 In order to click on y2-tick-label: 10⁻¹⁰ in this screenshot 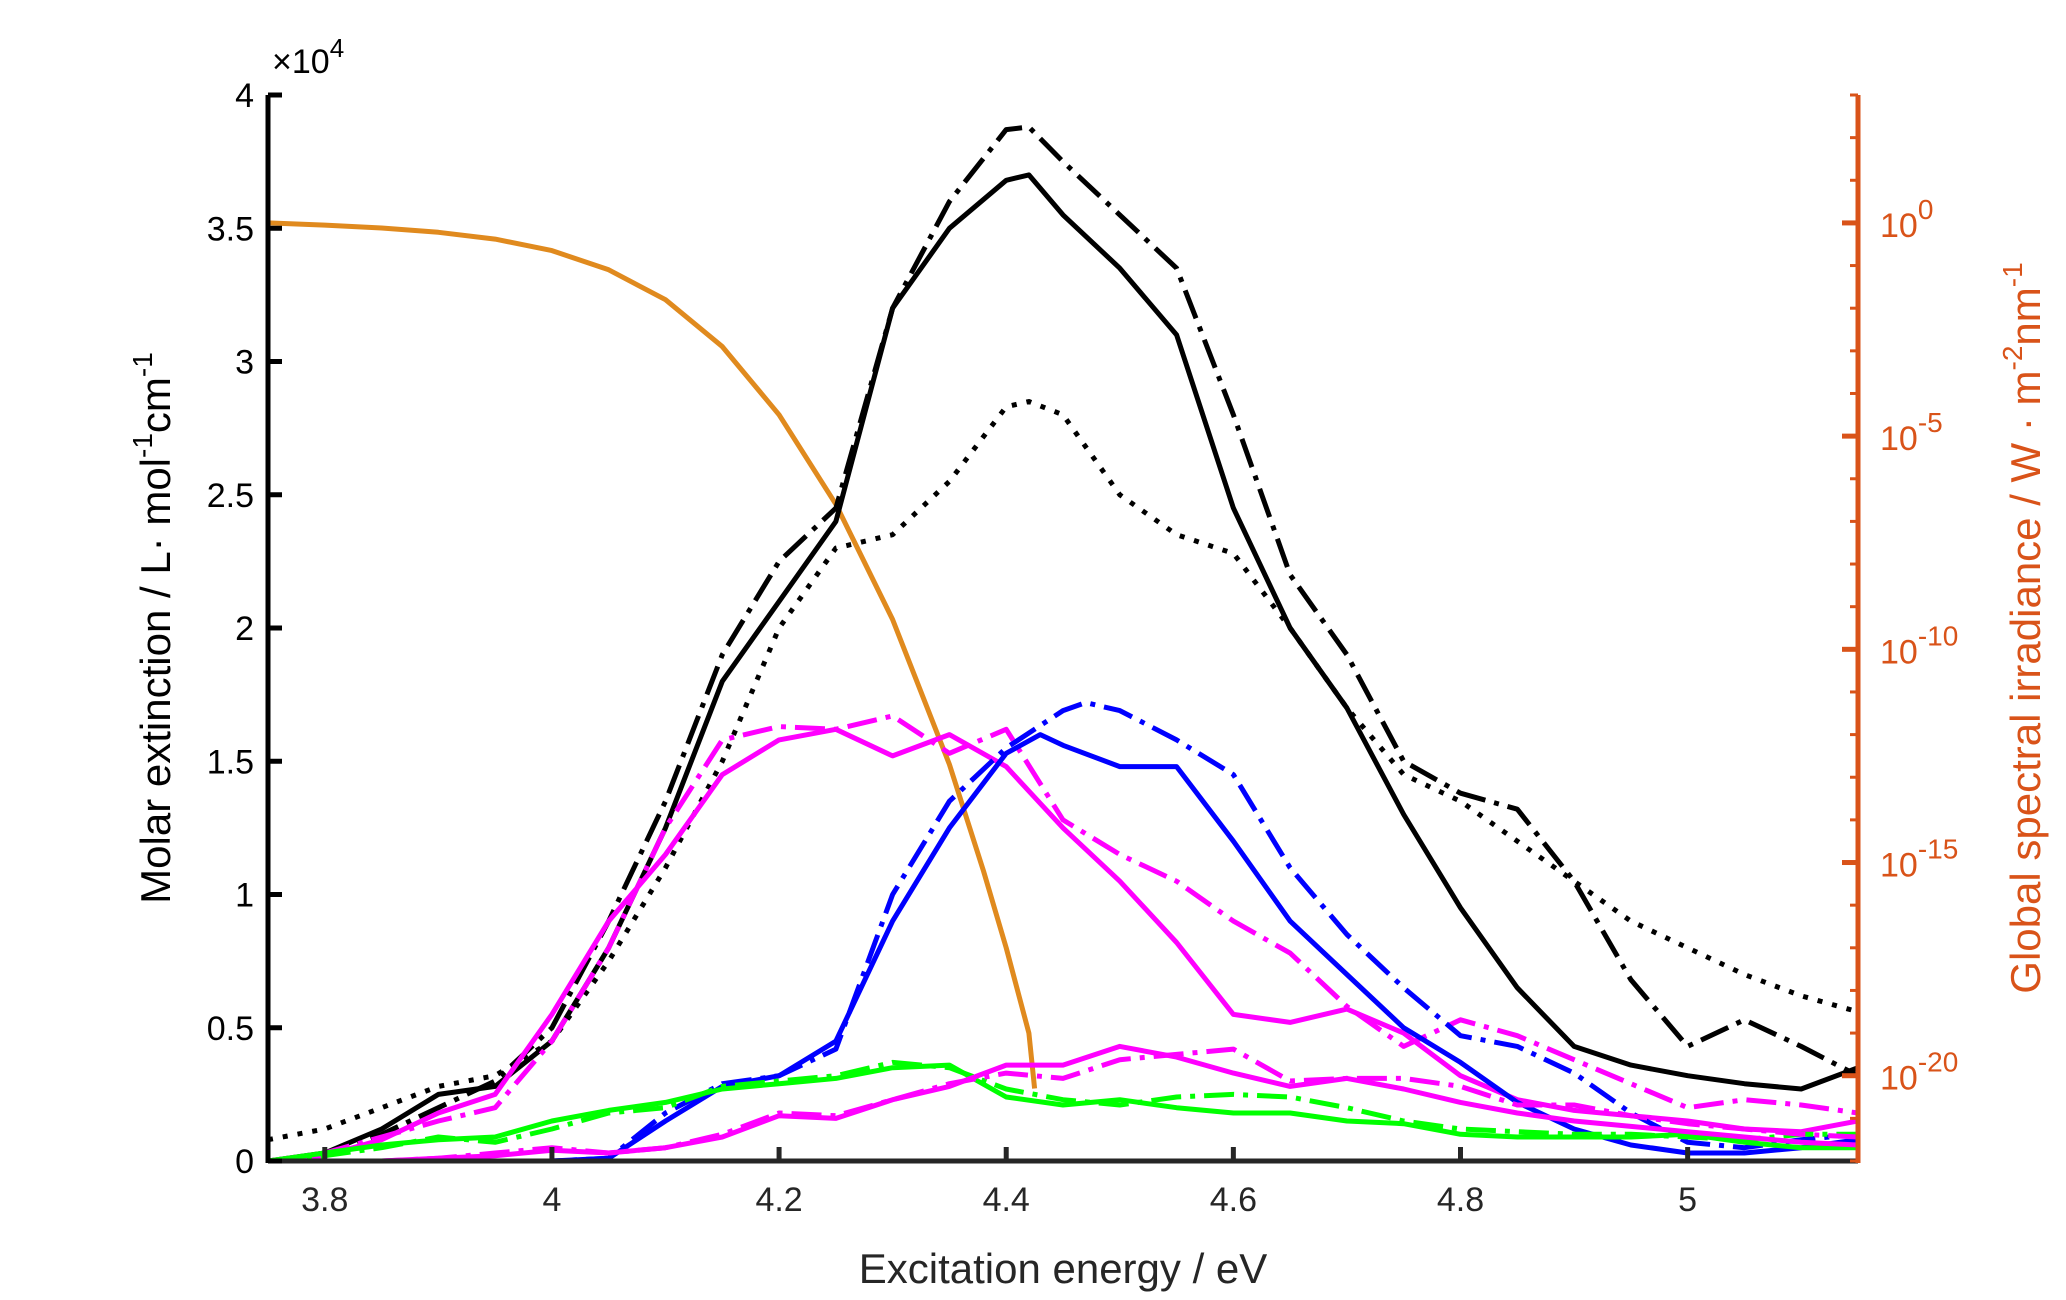, I will do `click(1919, 645)`.